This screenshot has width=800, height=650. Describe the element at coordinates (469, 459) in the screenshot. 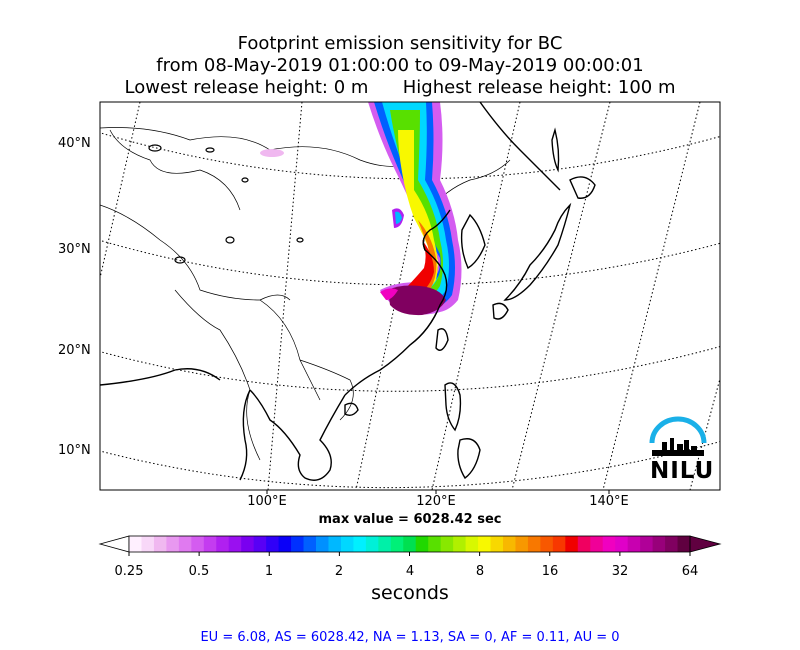

I see `philippines-south` at that location.